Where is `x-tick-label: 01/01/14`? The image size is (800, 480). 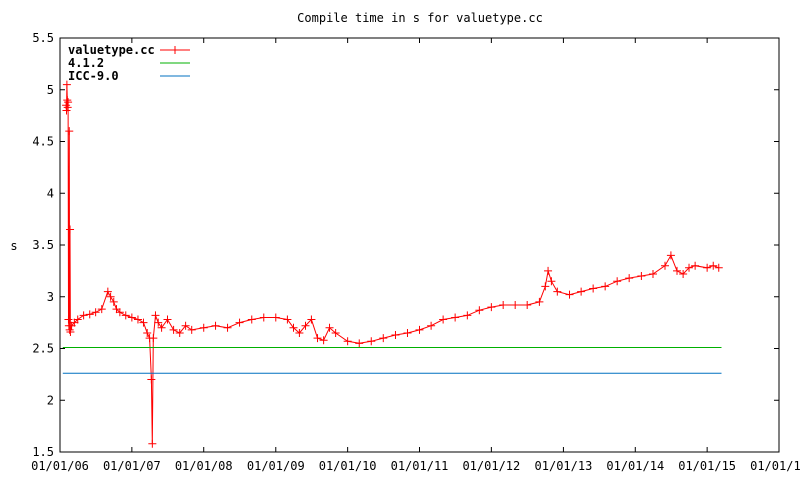 x-tick-label: 01/01/14 is located at coordinates (635, 466).